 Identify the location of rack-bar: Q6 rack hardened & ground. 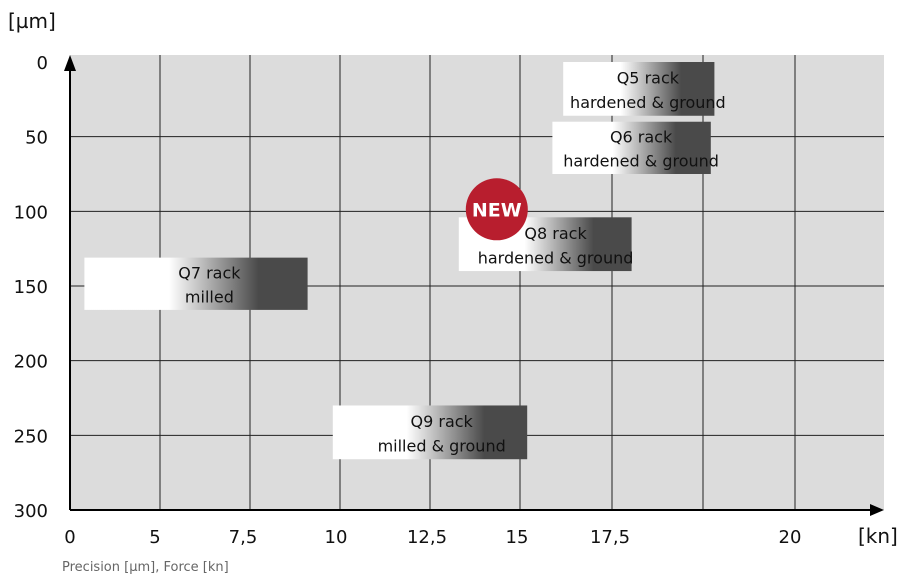
(635, 147).